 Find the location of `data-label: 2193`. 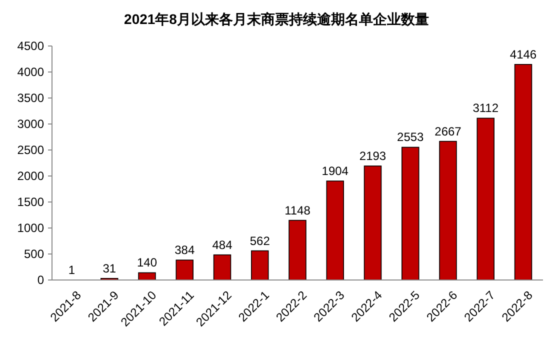

data-label: 2193 is located at coordinates (372, 155).